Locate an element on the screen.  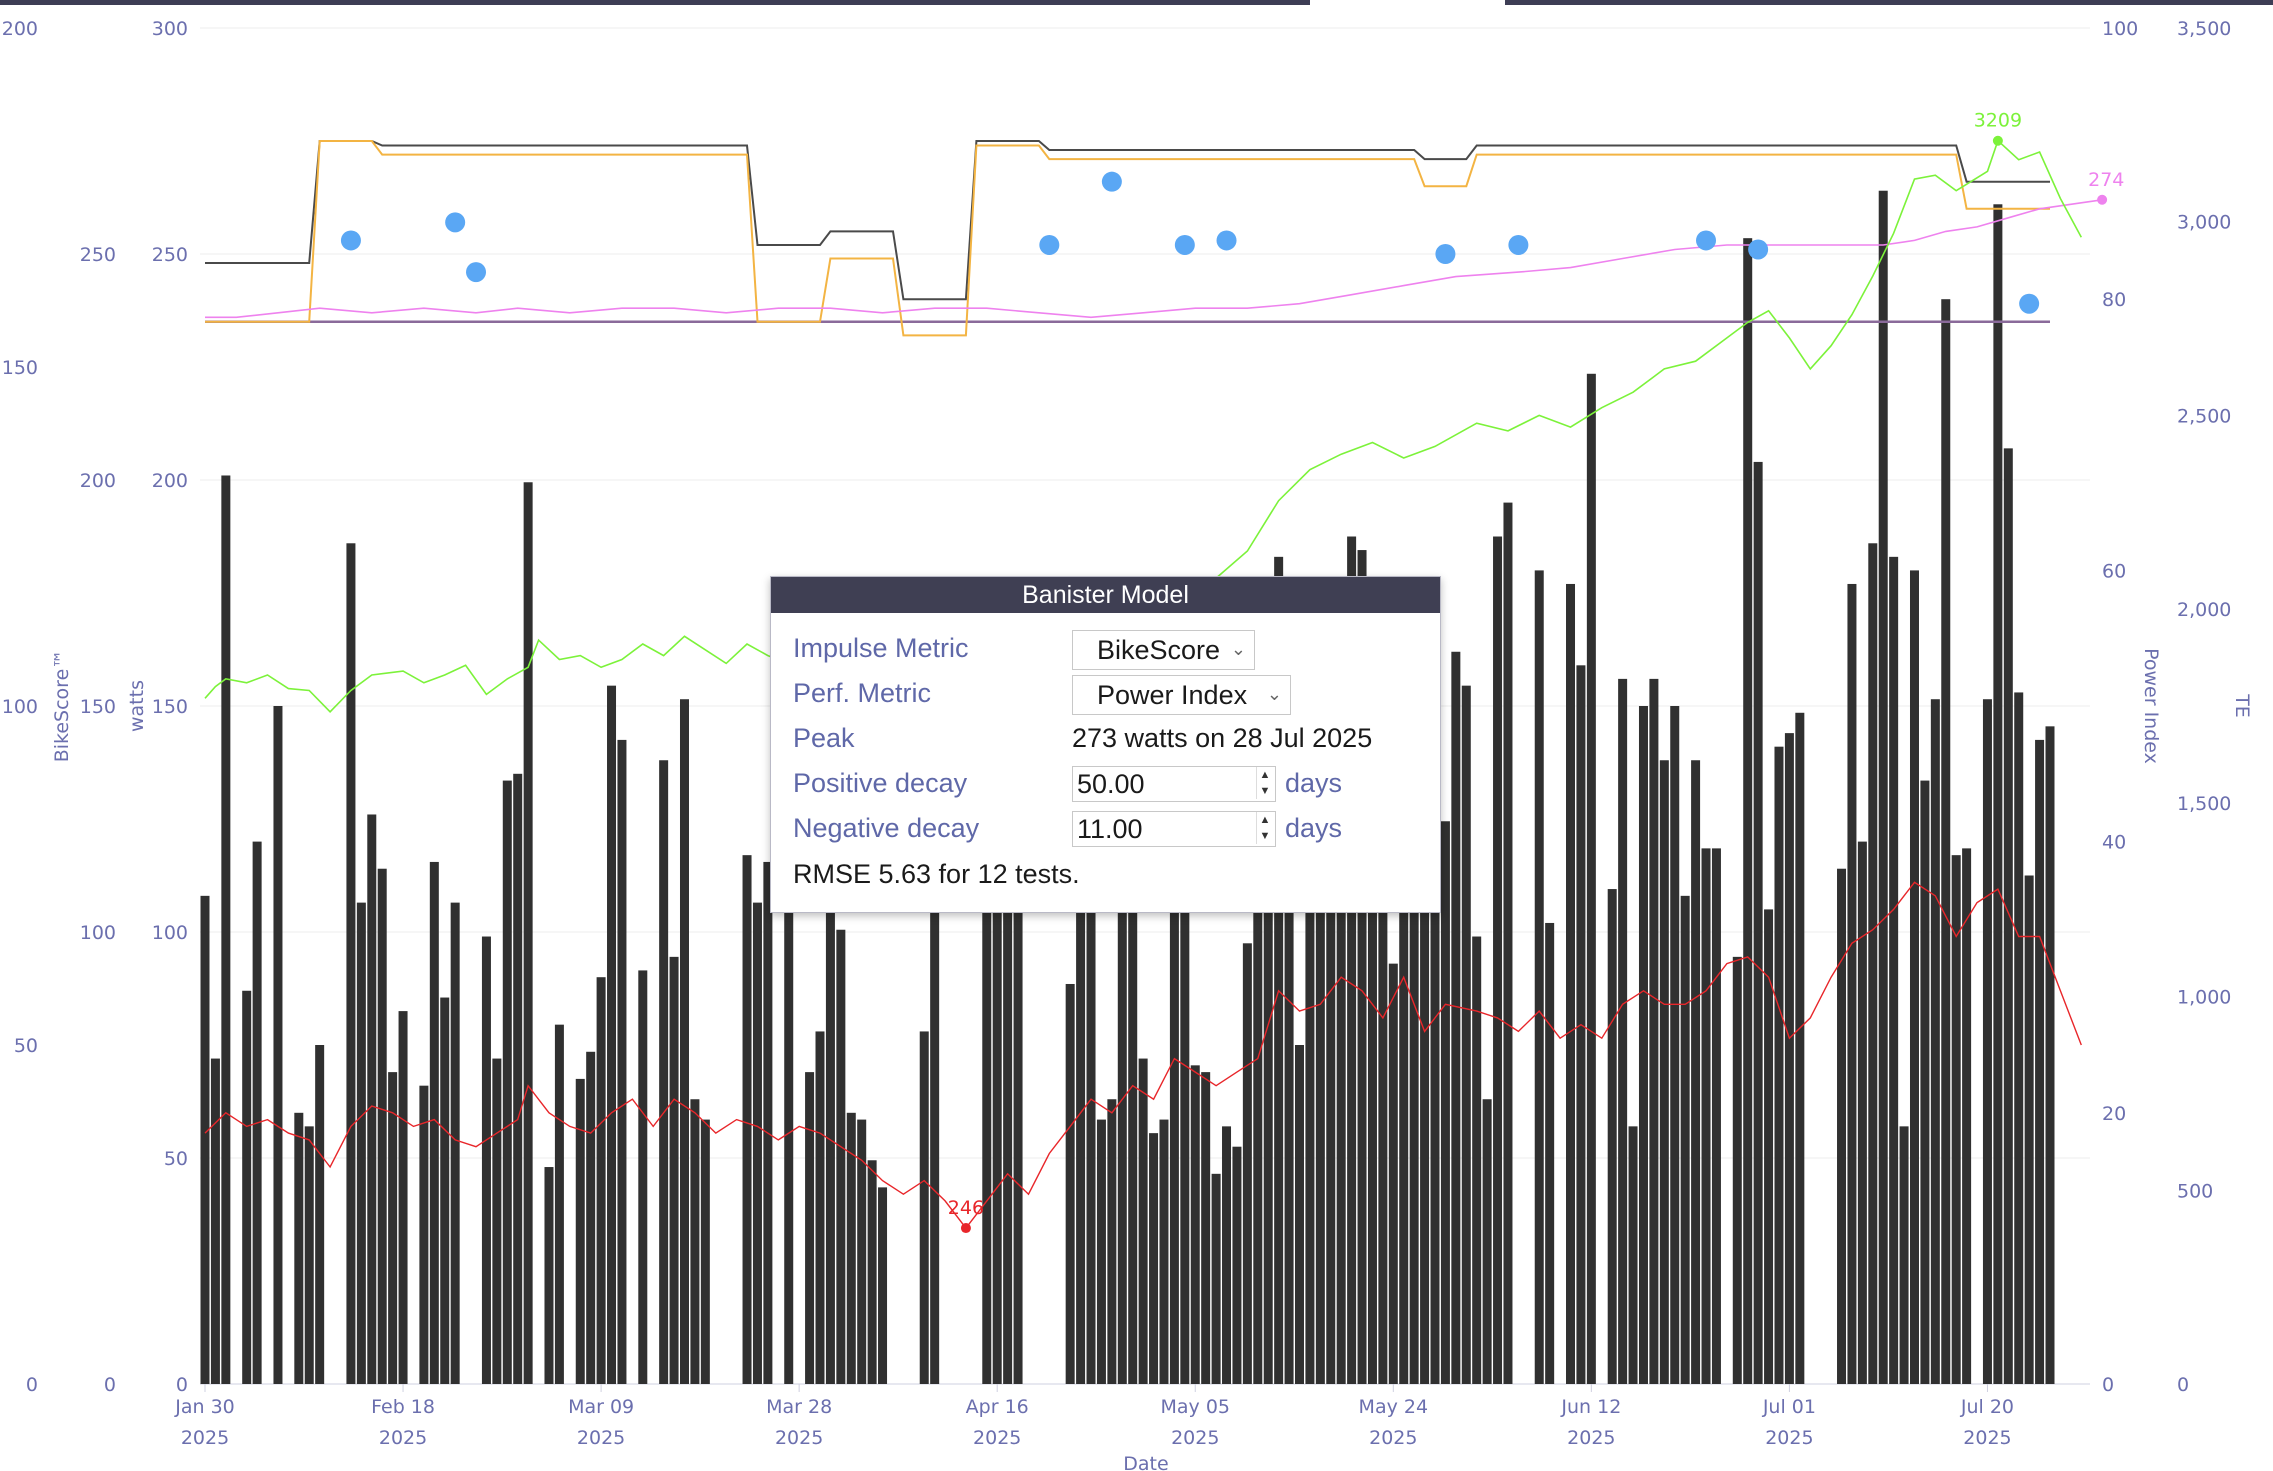
x-tick-label: Feb 18 is located at coordinates (403, 1407).